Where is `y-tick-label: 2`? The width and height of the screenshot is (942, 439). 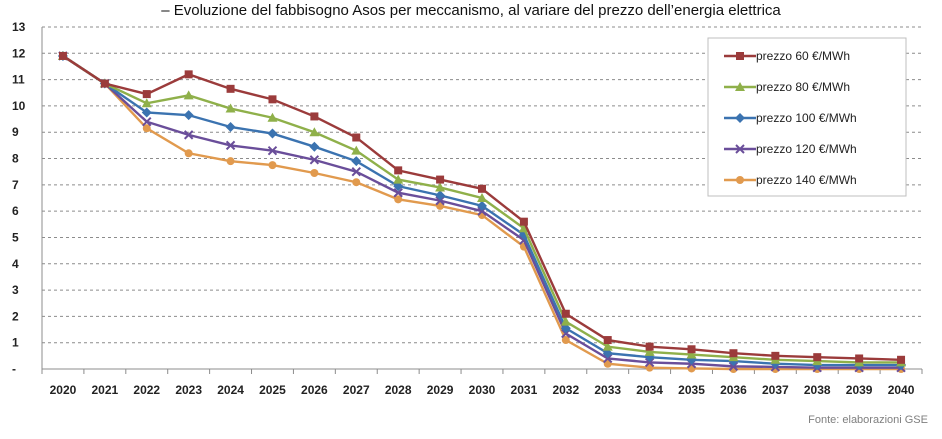
y-tick-label: 2 is located at coordinates (15, 316).